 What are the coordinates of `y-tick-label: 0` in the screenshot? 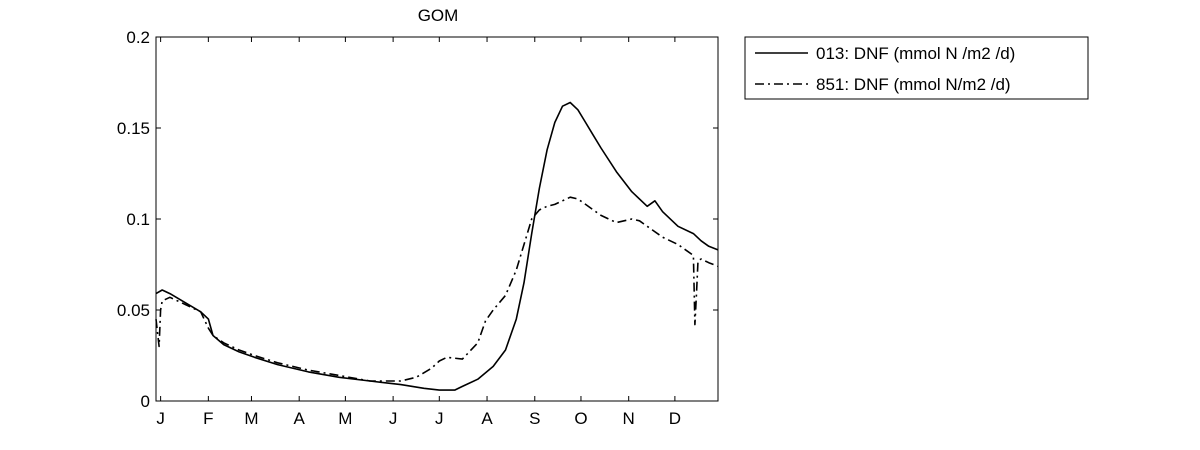 It's located at (145, 401).